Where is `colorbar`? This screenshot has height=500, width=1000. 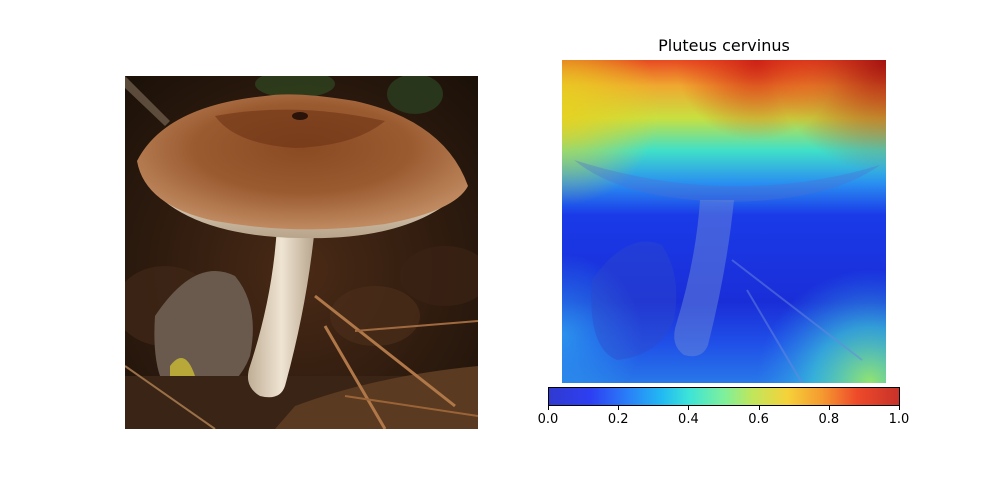 colorbar is located at coordinates (724, 396).